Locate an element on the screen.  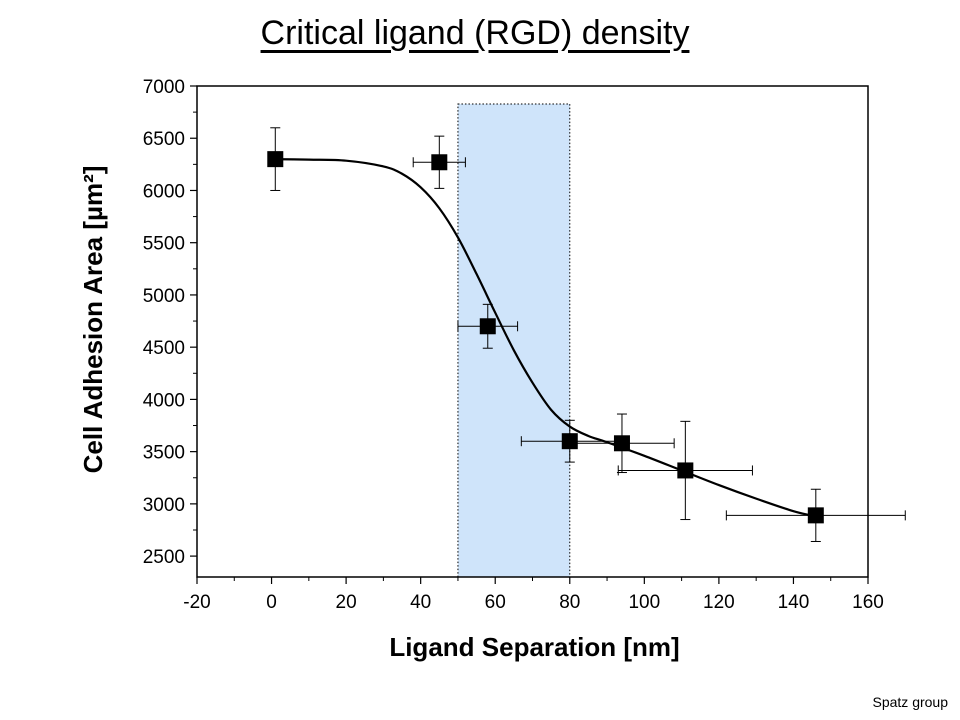
highlight-region-group is located at coordinates (514, 340).